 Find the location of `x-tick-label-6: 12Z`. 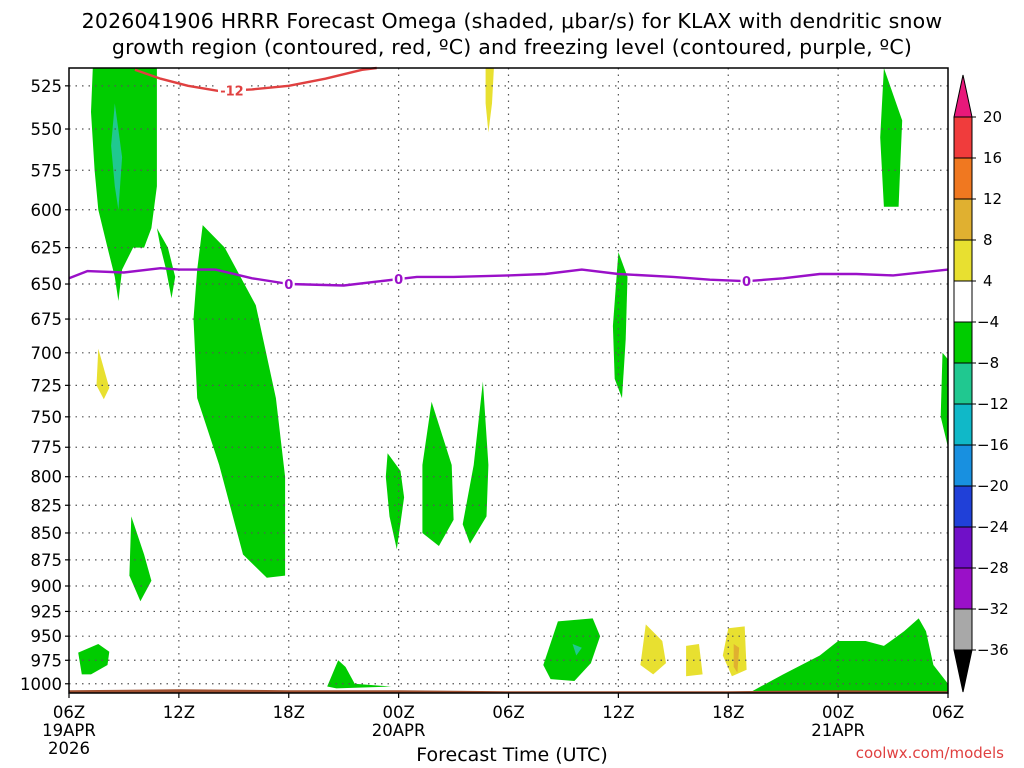

x-tick-label-6: 12Z is located at coordinates (179, 712).